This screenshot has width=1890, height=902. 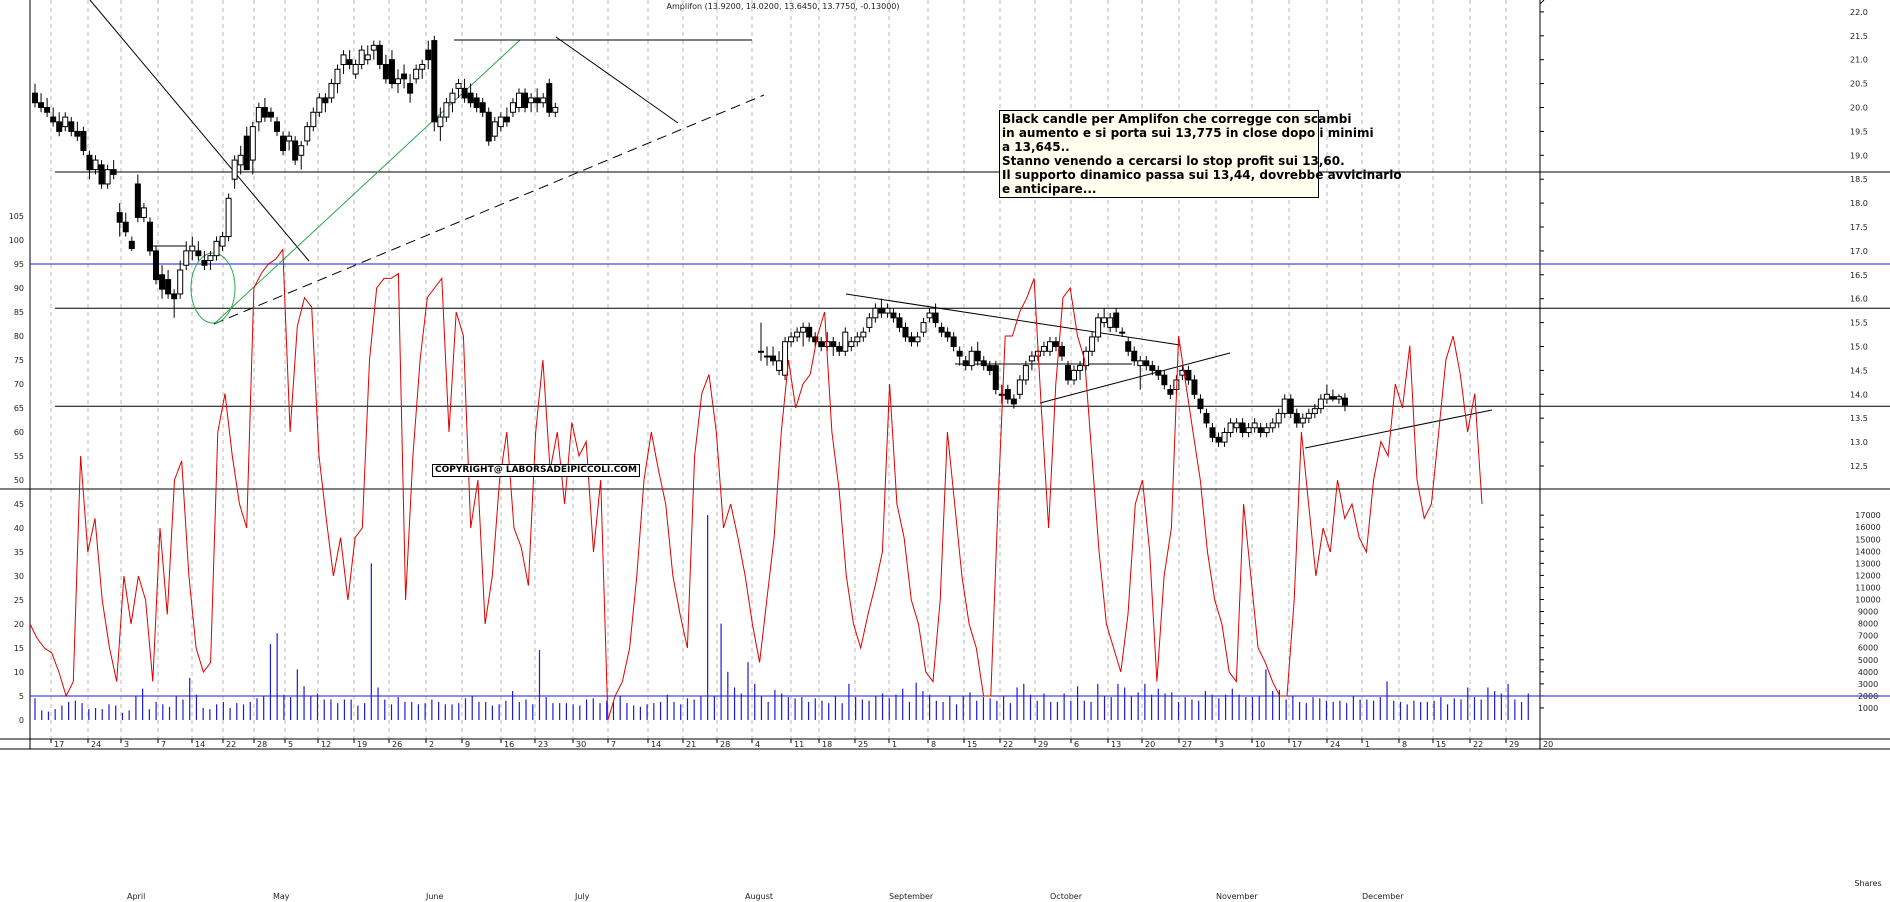 I want to click on day-label: 10, so click(x=1260, y=744).